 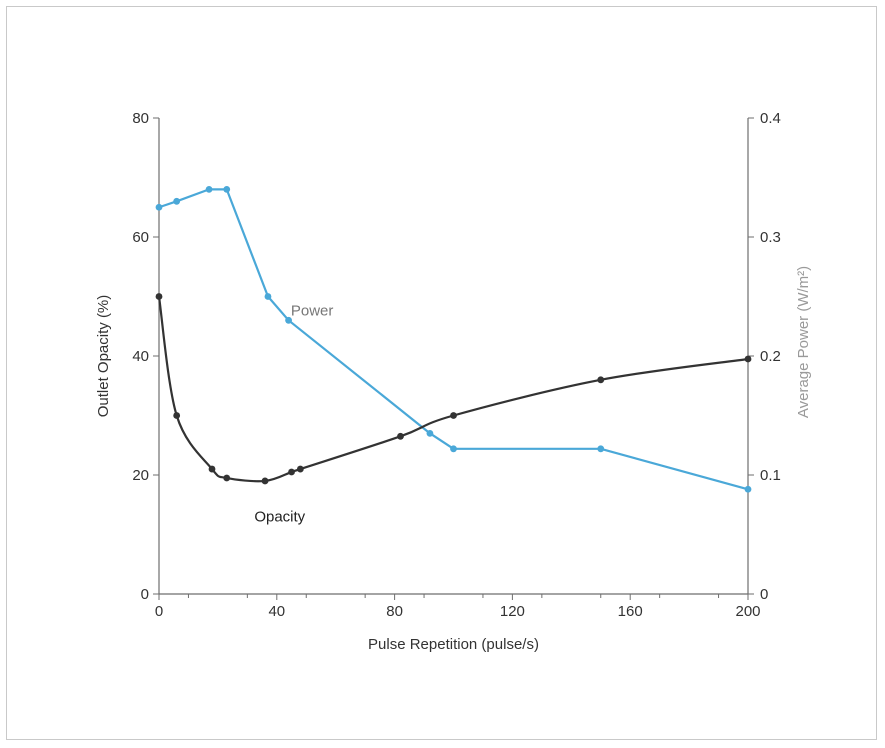 What do you see at coordinates (747, 611) in the screenshot?
I see `x-tick-label: 200` at bounding box center [747, 611].